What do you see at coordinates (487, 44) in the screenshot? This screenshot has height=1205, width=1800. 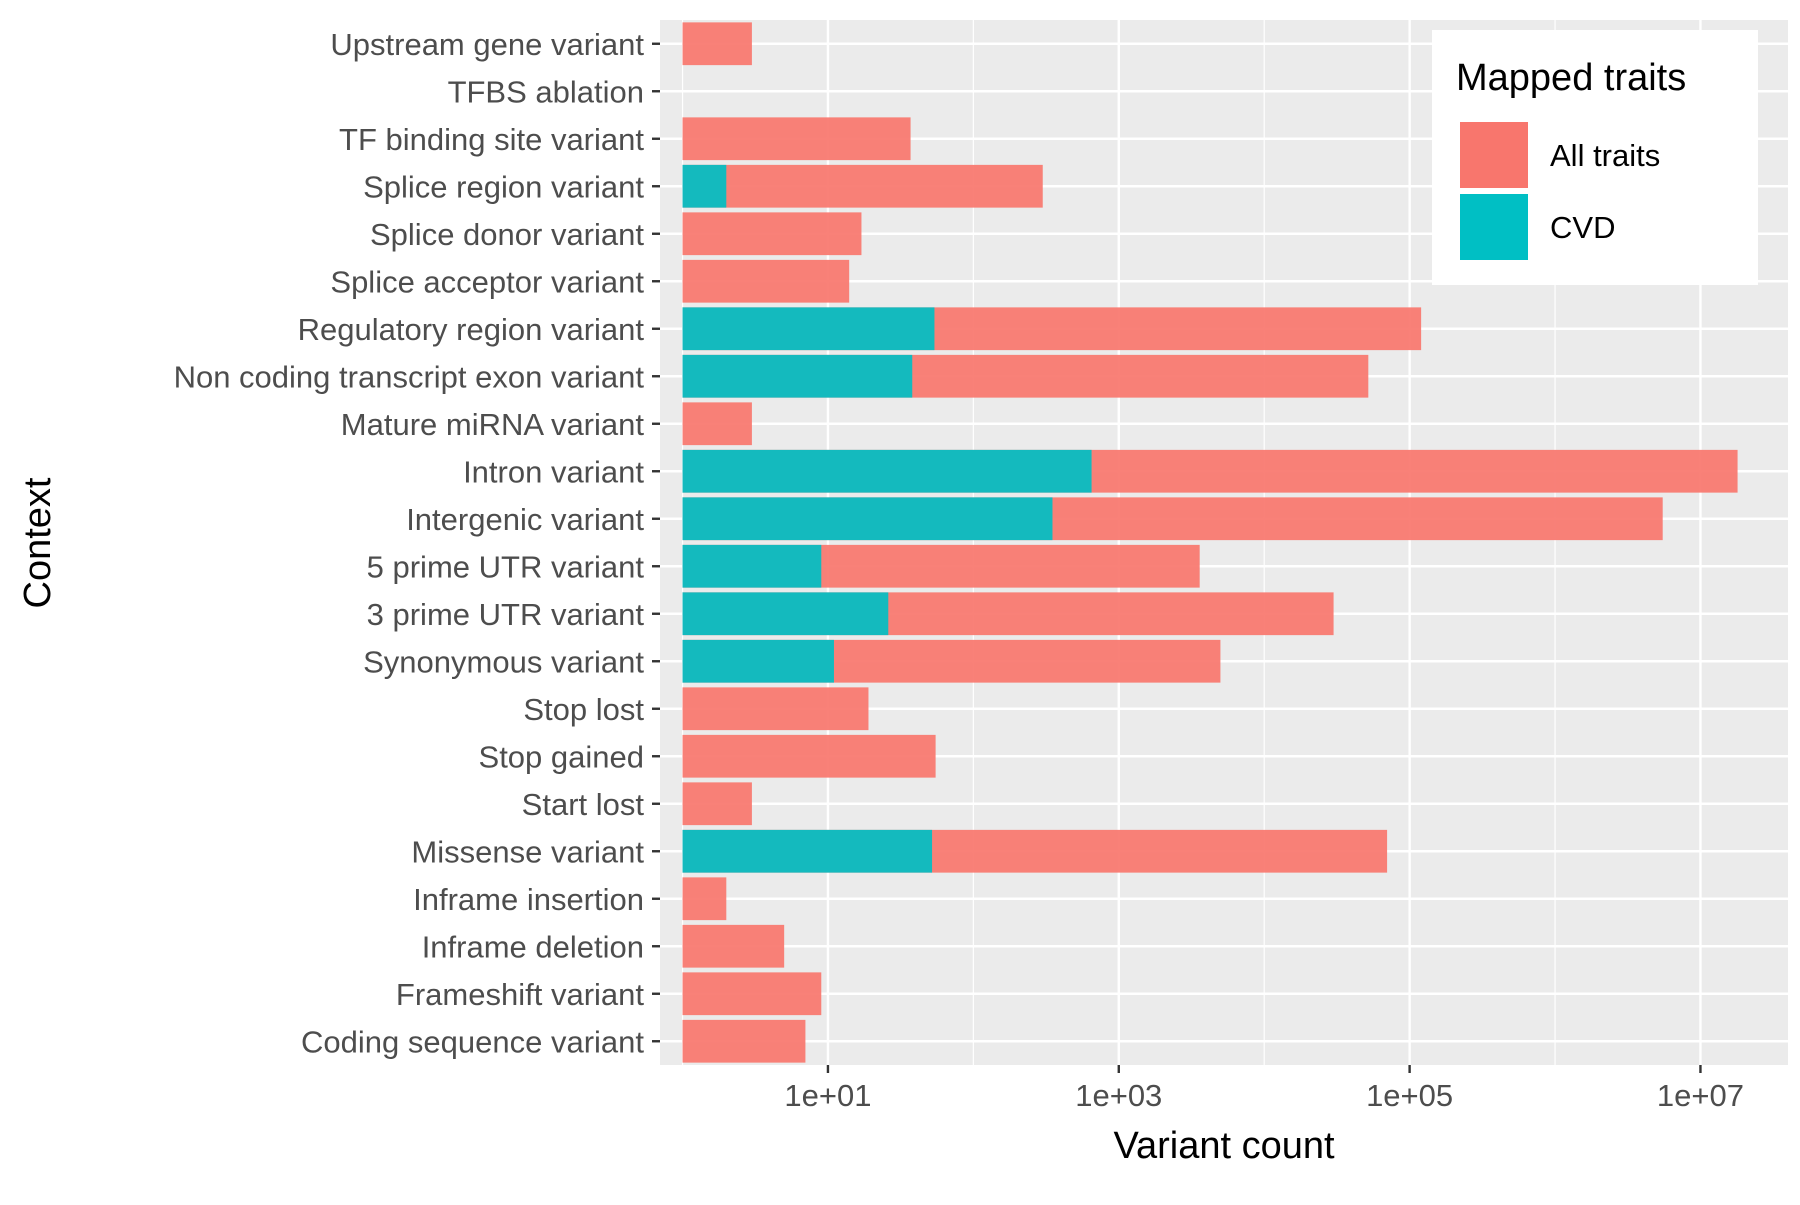 I see `y-tick-label: Upstream gene variant` at bounding box center [487, 44].